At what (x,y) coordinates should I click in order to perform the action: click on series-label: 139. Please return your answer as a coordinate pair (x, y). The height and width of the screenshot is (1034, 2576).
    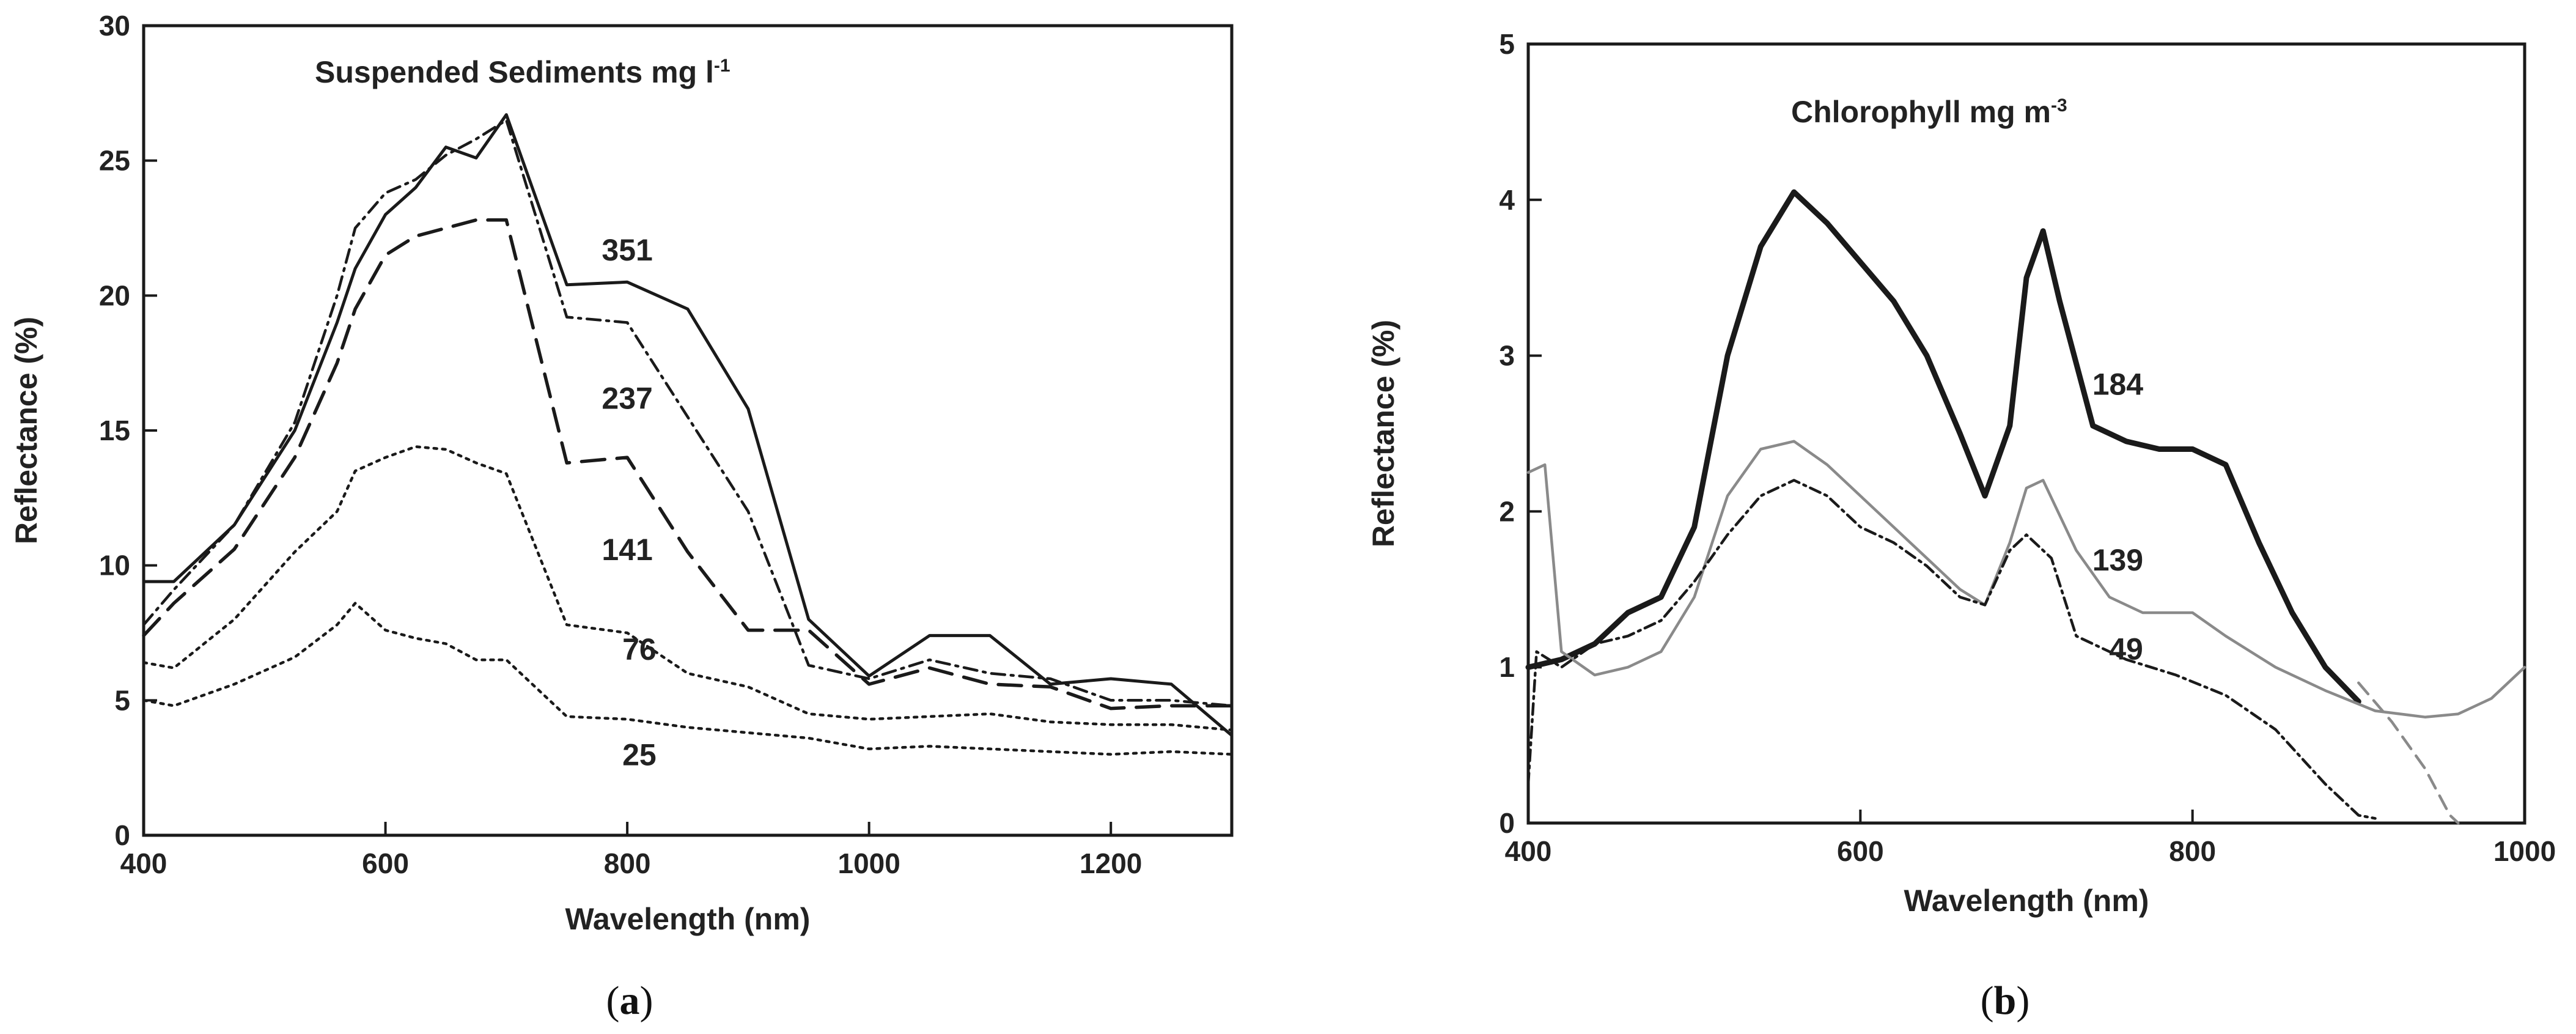
    Looking at the image, I should click on (2117, 560).